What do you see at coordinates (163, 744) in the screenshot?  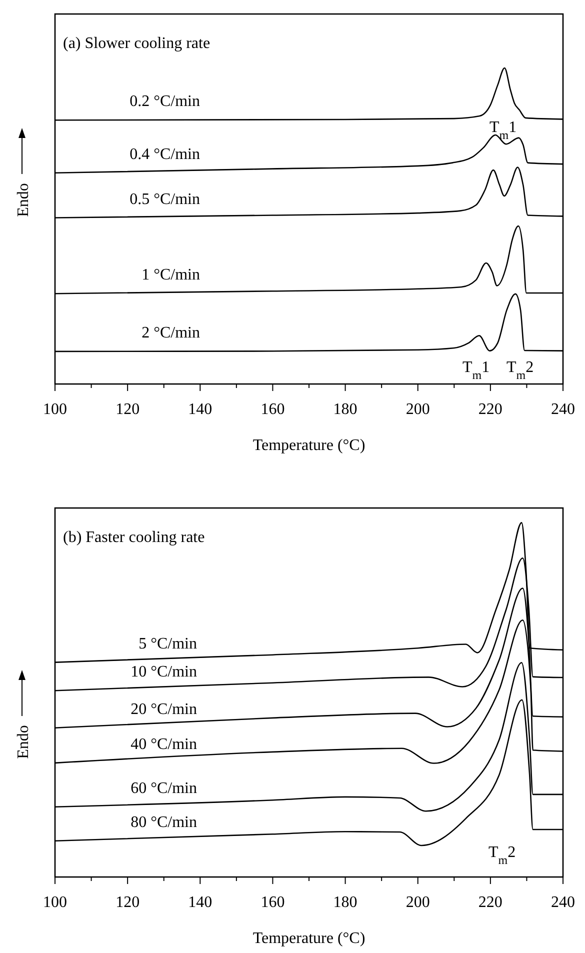 I see `series-label: 40 °C/min` at bounding box center [163, 744].